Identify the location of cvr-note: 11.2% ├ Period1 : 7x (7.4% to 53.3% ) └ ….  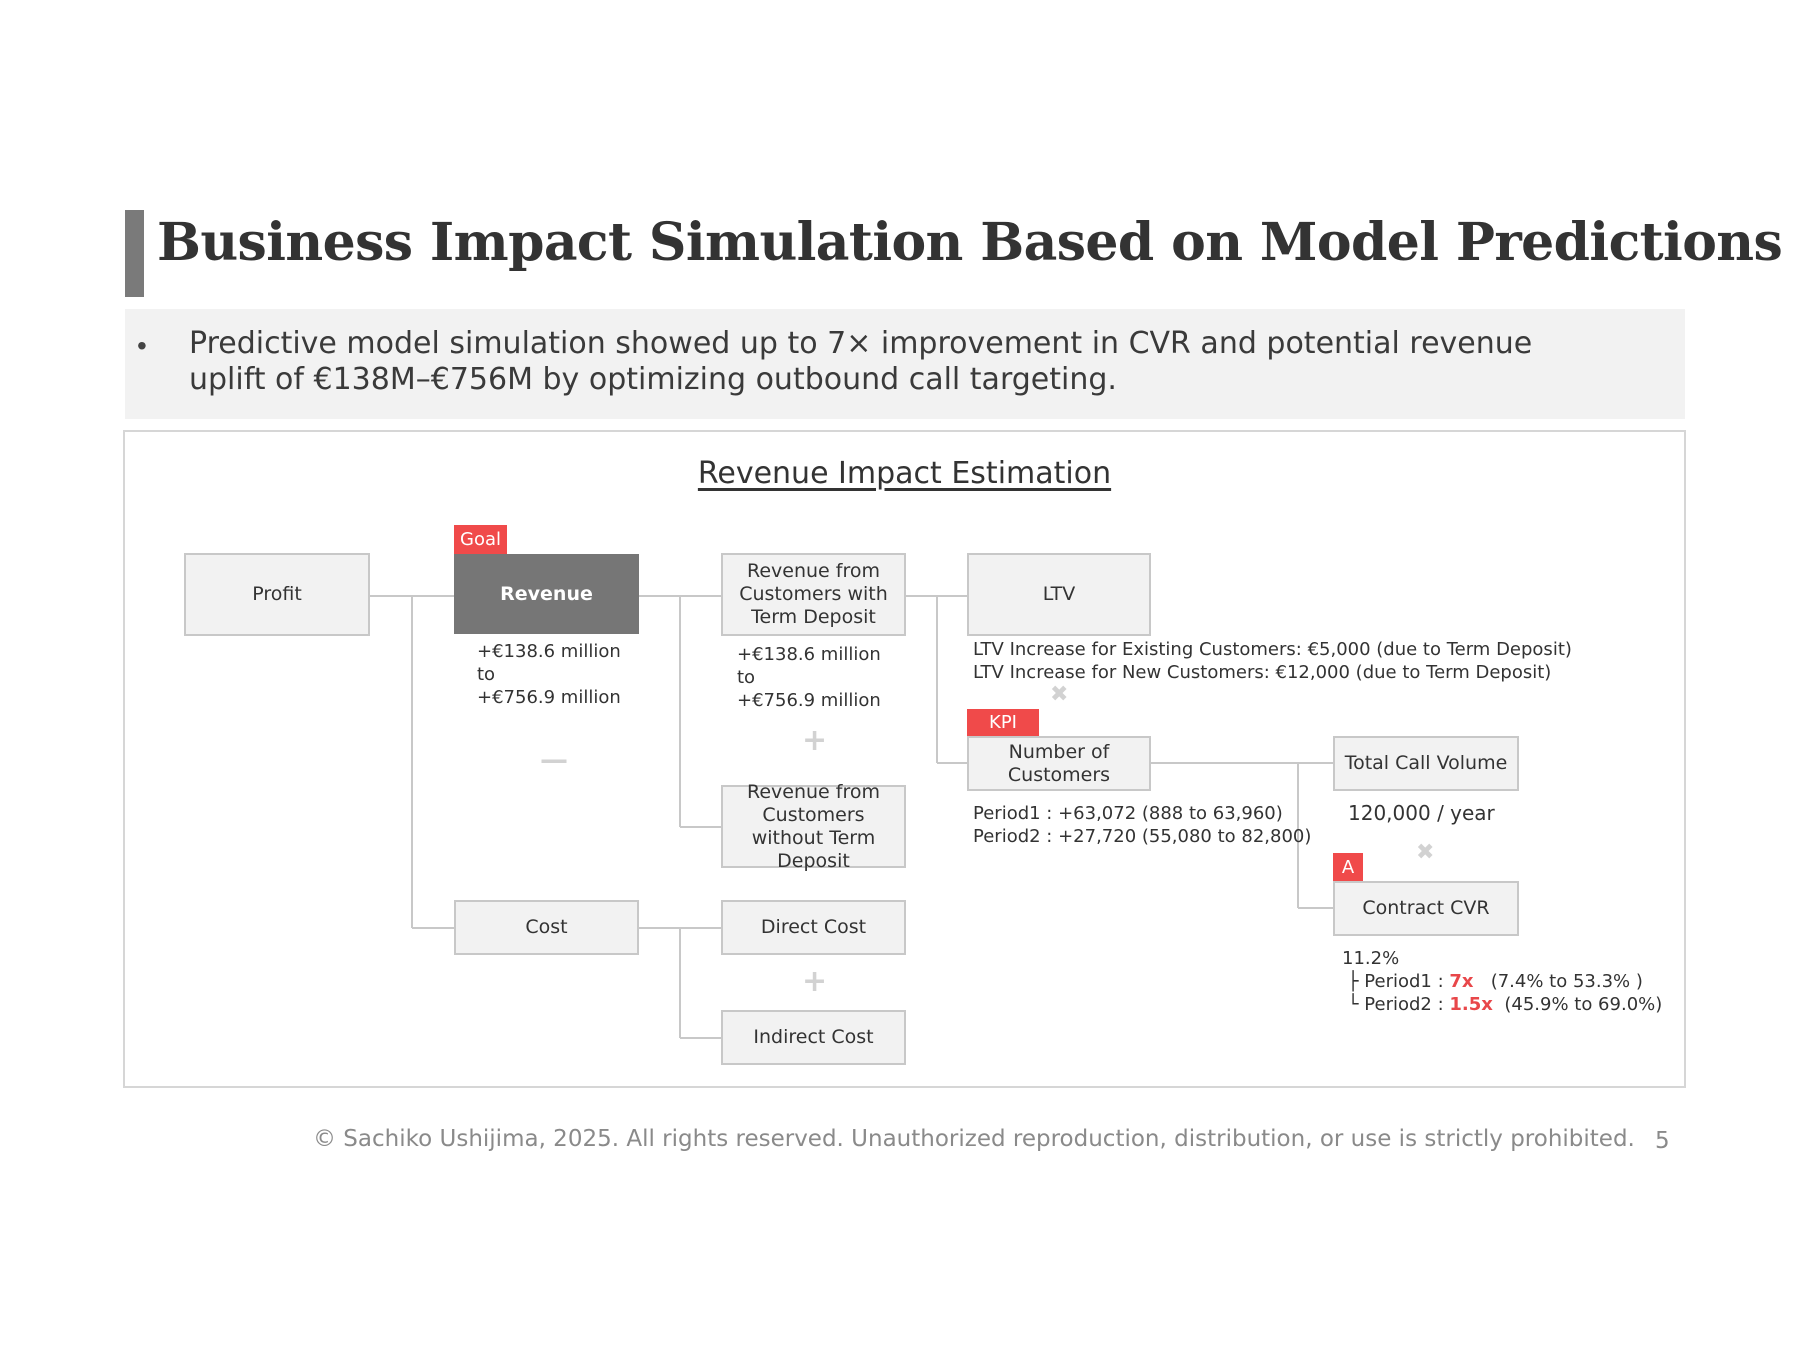
(1502, 981).